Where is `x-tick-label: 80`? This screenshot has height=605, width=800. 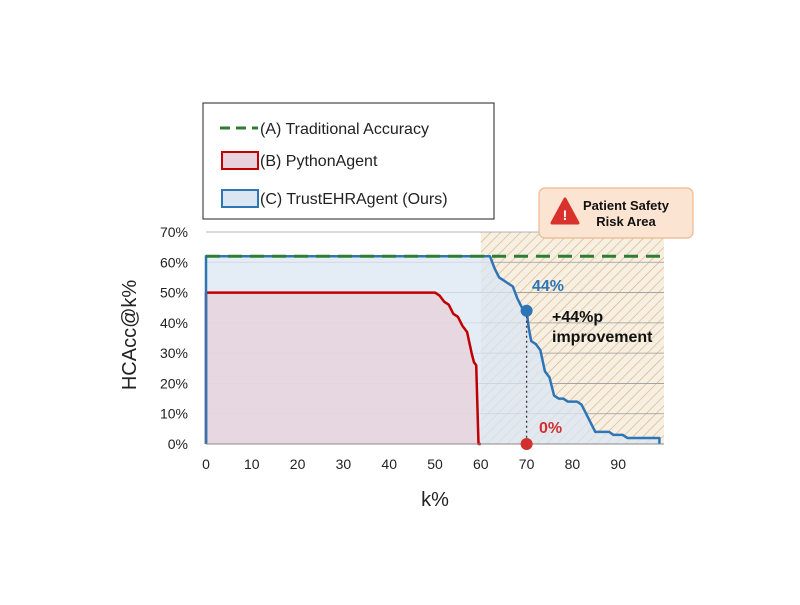
x-tick-label: 80 is located at coordinates (573, 464).